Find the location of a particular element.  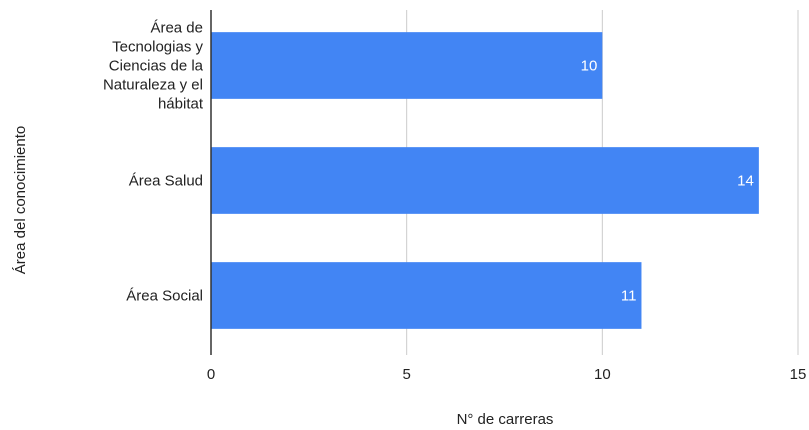

x-tick-label: 0 is located at coordinates (211, 374).